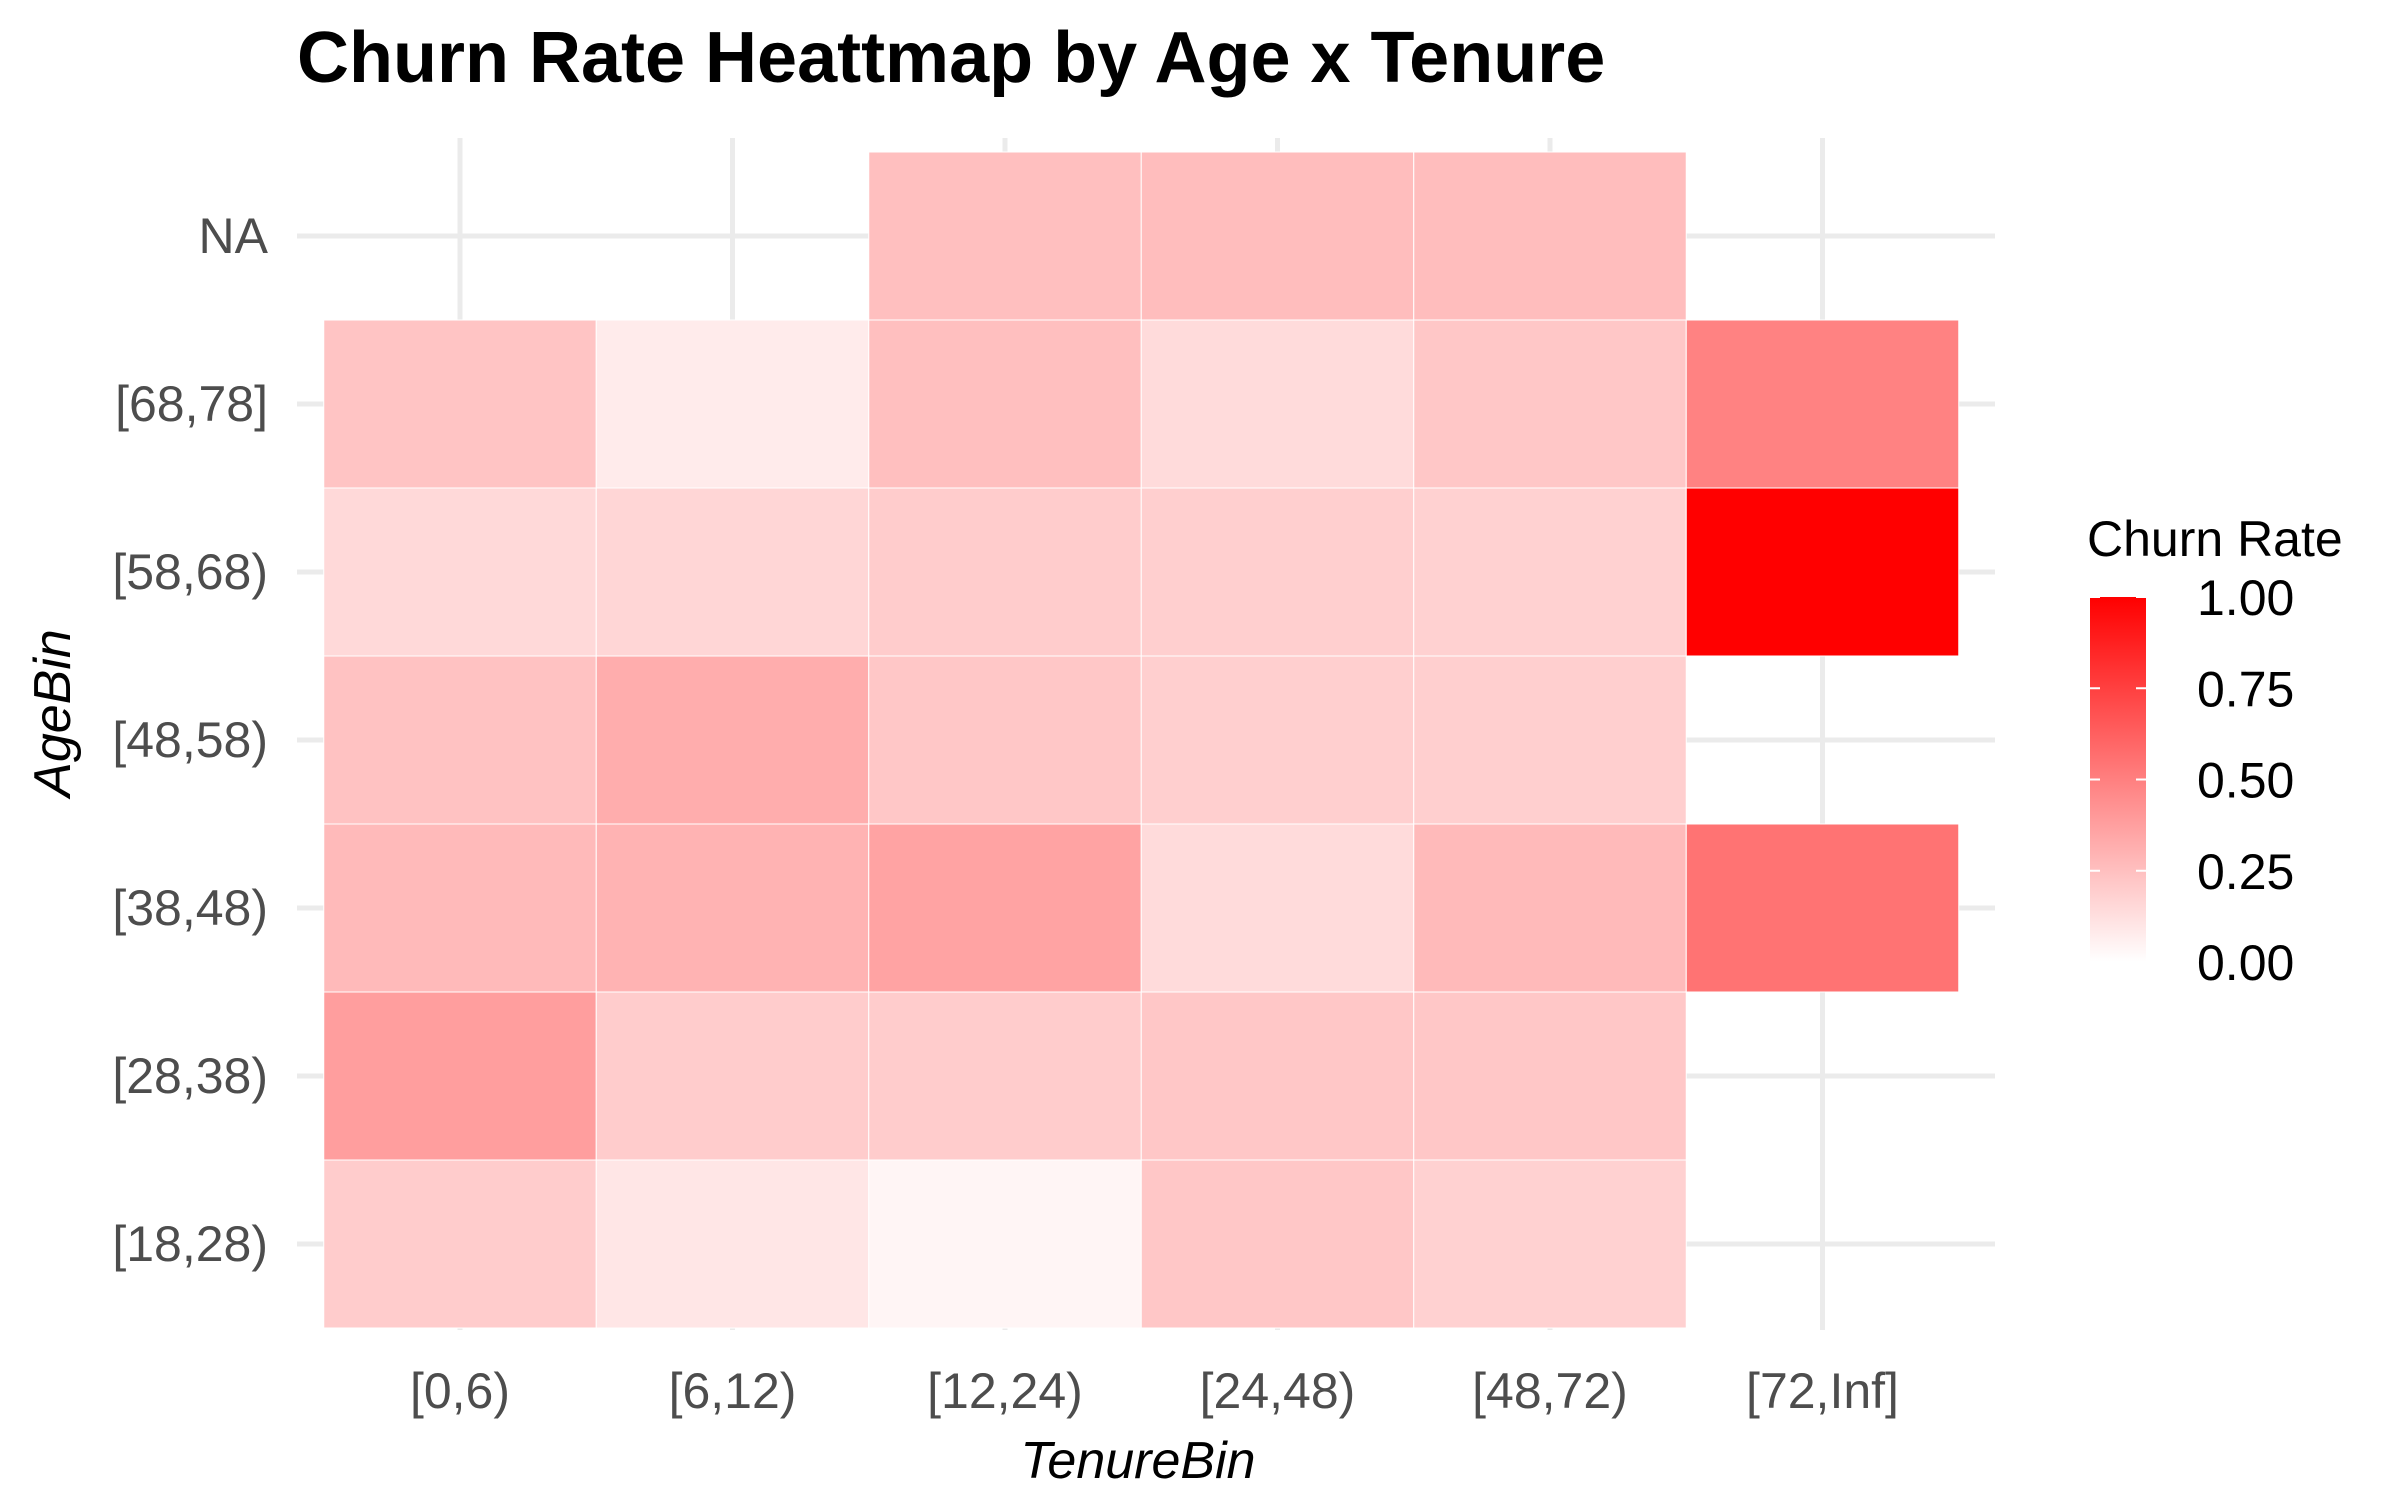  Describe the element at coordinates (2245, 781) in the screenshot. I see `legend-label: 0.50` at that location.